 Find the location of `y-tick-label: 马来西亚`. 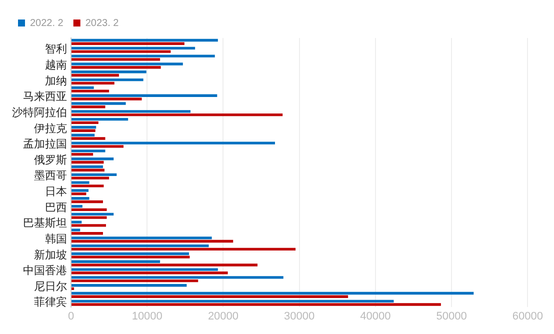

y-tick-label: 马来西亚 is located at coordinates (45, 97).